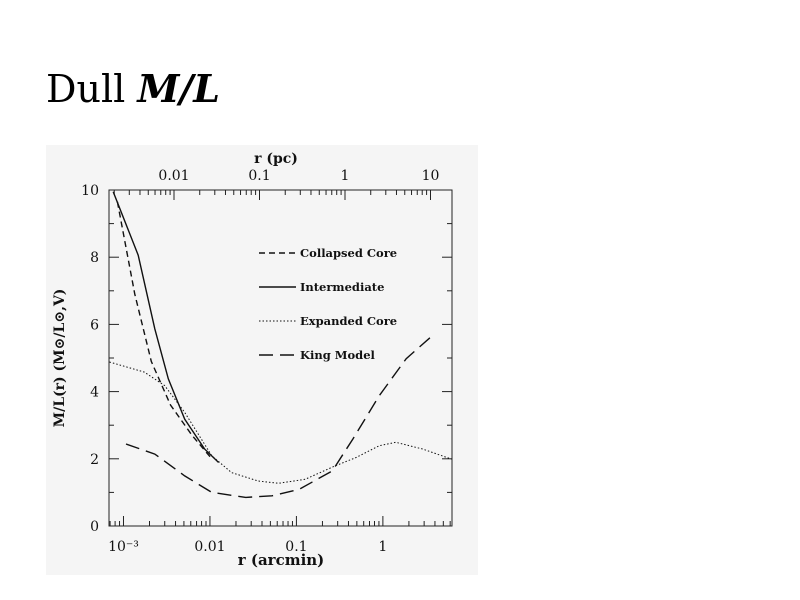 This screenshot has width=800, height=600. Describe the element at coordinates (90, 191) in the screenshot. I see `y-tick-label: 10` at that location.